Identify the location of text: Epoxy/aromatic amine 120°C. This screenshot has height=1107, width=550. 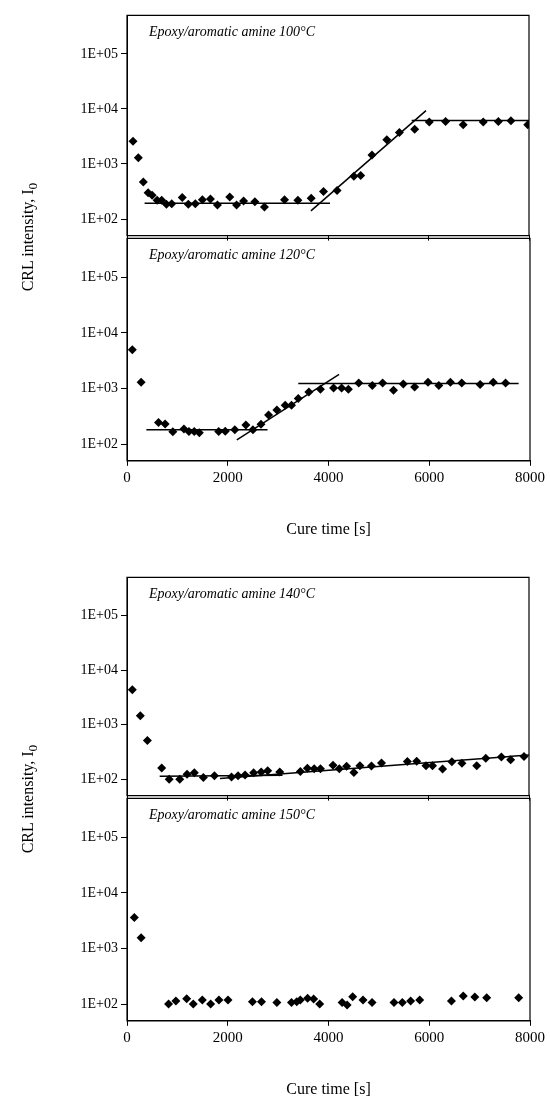
(232, 255).